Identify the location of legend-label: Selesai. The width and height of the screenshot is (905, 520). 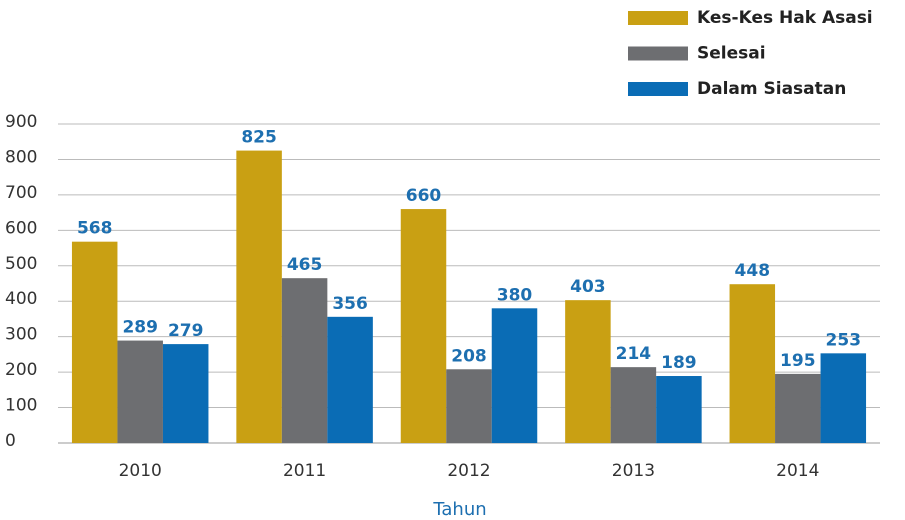
(731, 54).